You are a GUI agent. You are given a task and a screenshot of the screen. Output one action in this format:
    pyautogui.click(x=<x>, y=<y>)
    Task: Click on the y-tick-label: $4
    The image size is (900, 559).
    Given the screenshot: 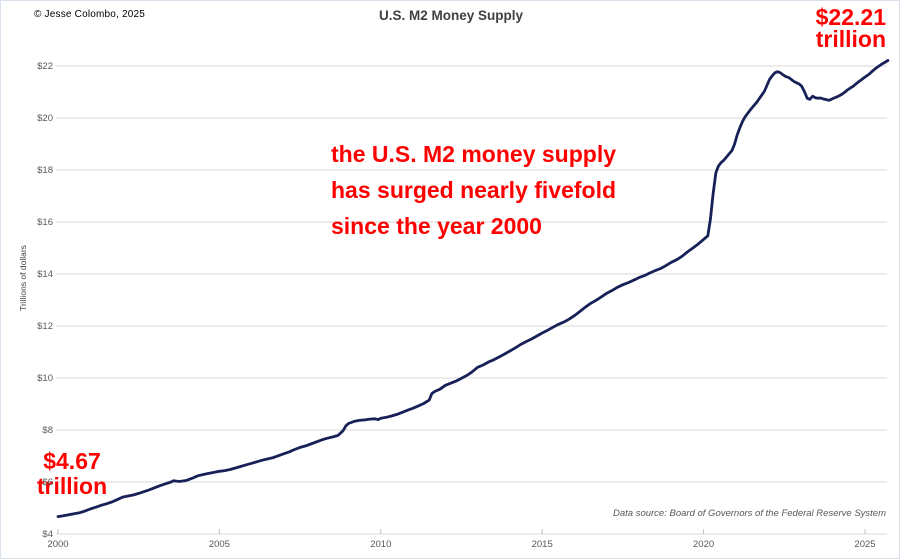 What is the action you would take?
    pyautogui.click(x=47, y=534)
    